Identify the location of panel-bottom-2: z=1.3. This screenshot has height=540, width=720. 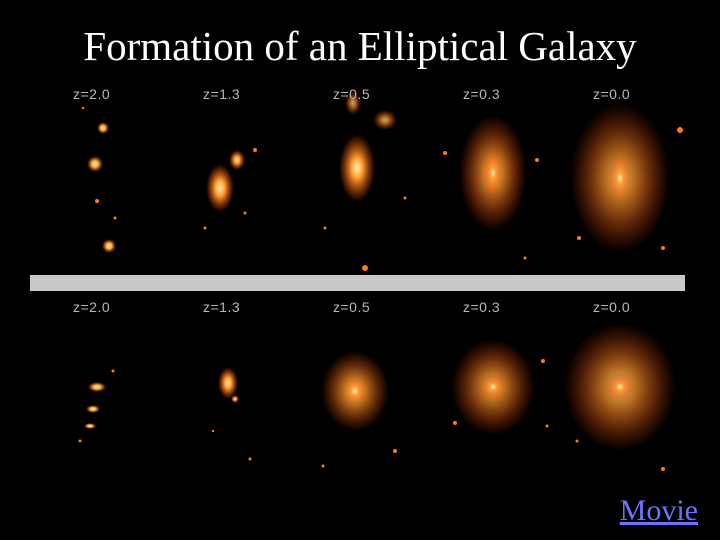
(230, 390).